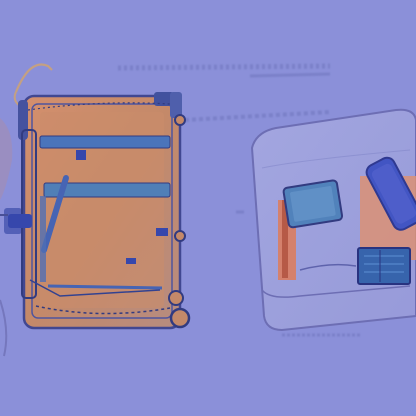  Describe the element at coordinates (313, 204) in the screenshot. I see `tablet` at that location.